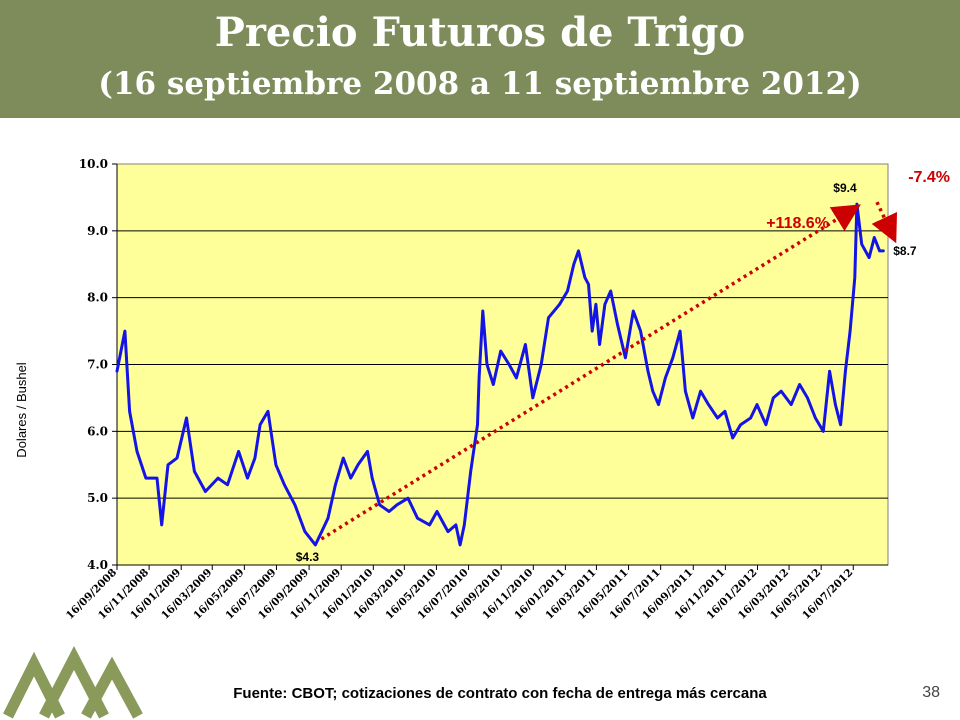 The image size is (960, 720). What do you see at coordinates (797, 223) in the screenshot?
I see `pct-change-label: +118.6%` at bounding box center [797, 223].